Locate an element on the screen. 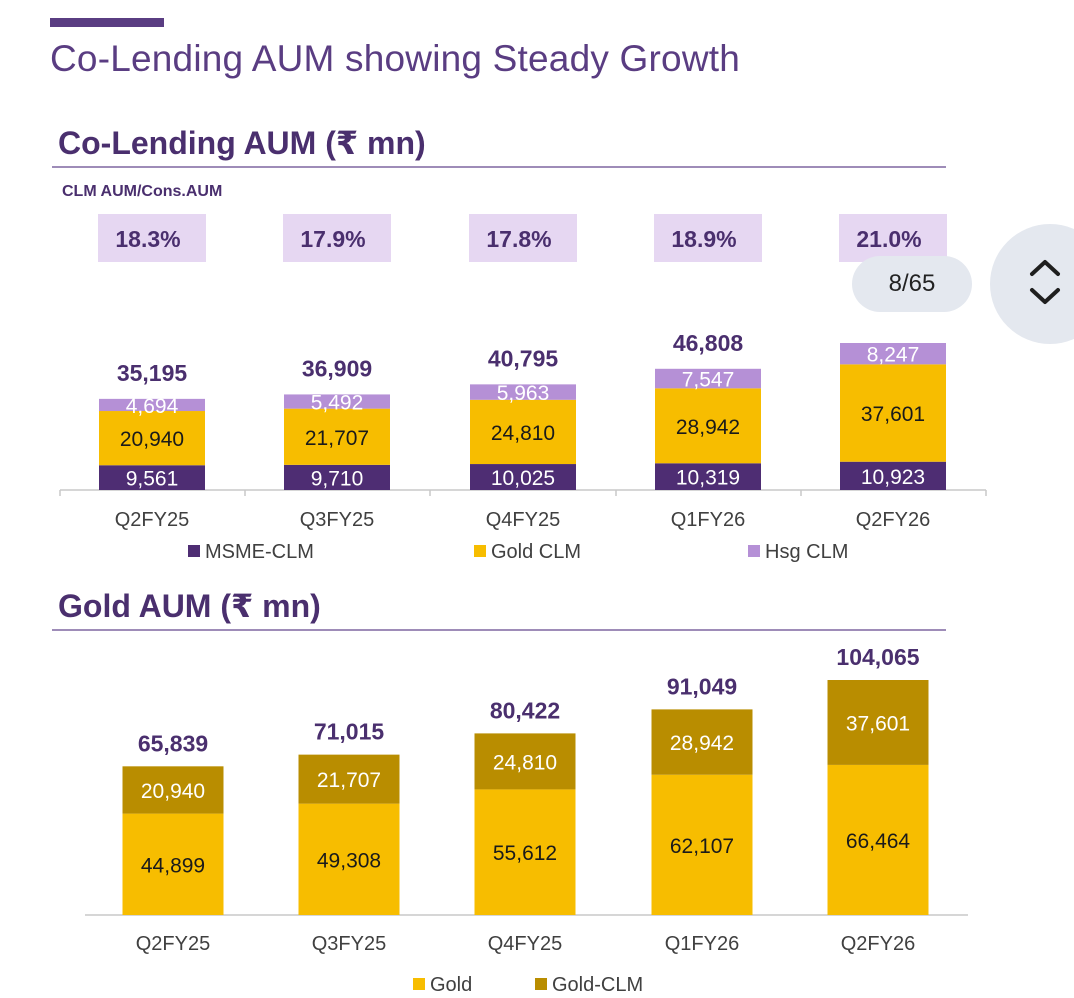 The image size is (1074, 998). data-label: 66,464 is located at coordinates (878, 841).